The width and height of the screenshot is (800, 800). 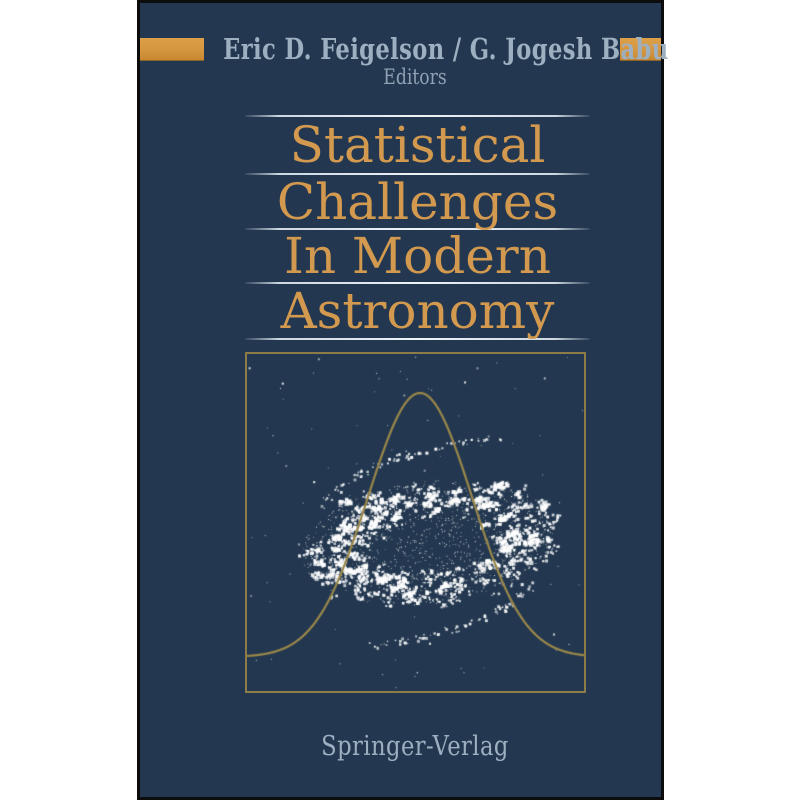 What do you see at coordinates (415, 77) in the screenshot?
I see `editors-label: Editors` at bounding box center [415, 77].